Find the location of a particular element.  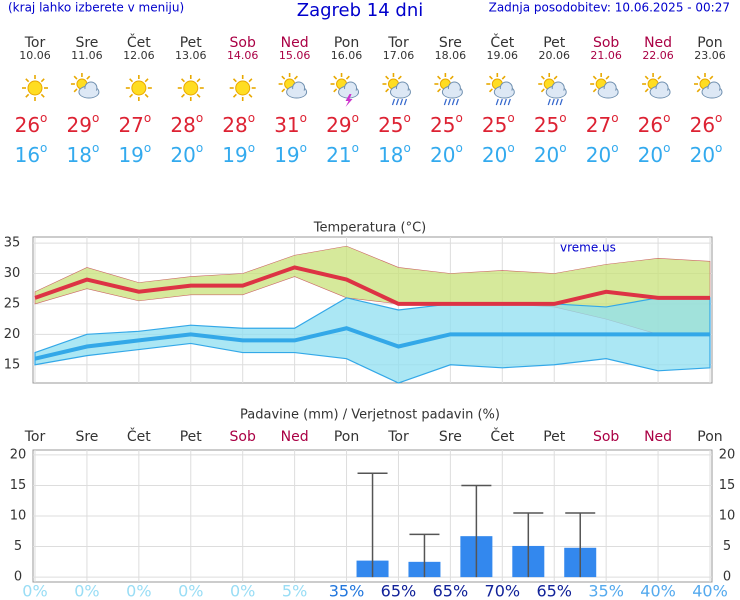

probability-label: 5% is located at coordinates (294, 591).